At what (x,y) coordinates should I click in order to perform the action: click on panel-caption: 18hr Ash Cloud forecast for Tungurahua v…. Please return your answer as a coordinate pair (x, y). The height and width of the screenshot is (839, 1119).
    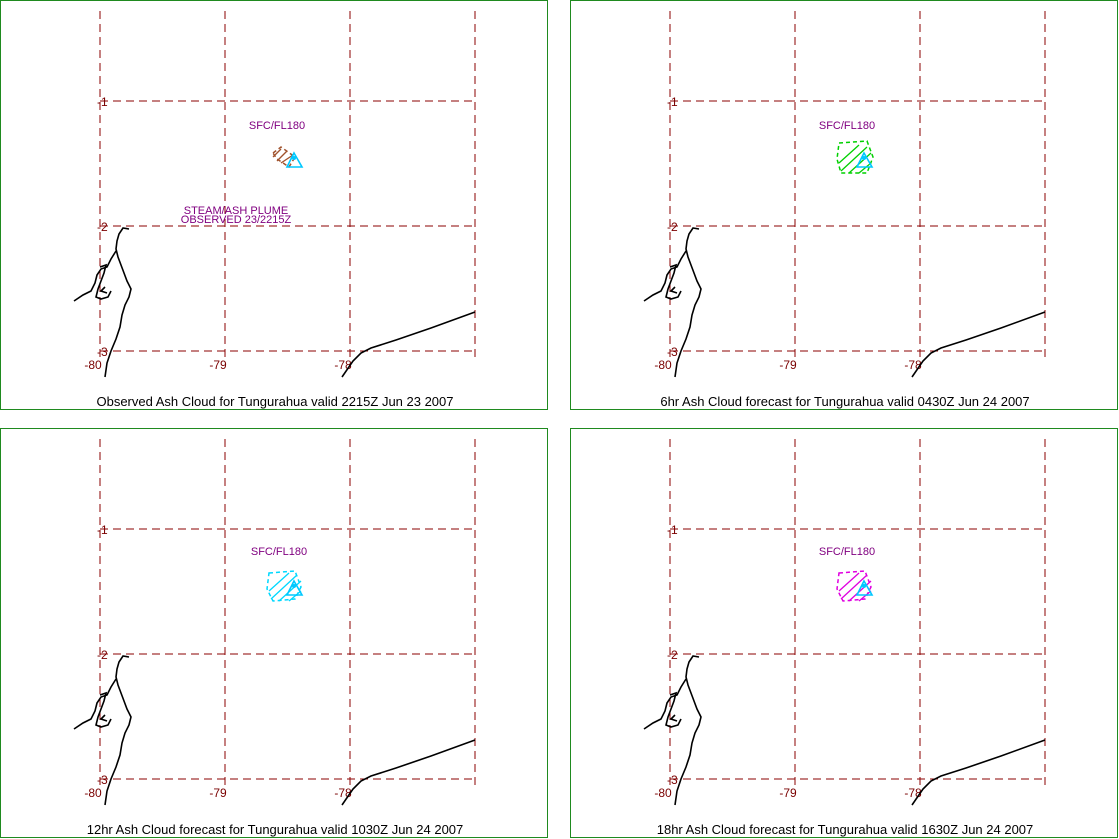
    Looking at the image, I should click on (845, 829).